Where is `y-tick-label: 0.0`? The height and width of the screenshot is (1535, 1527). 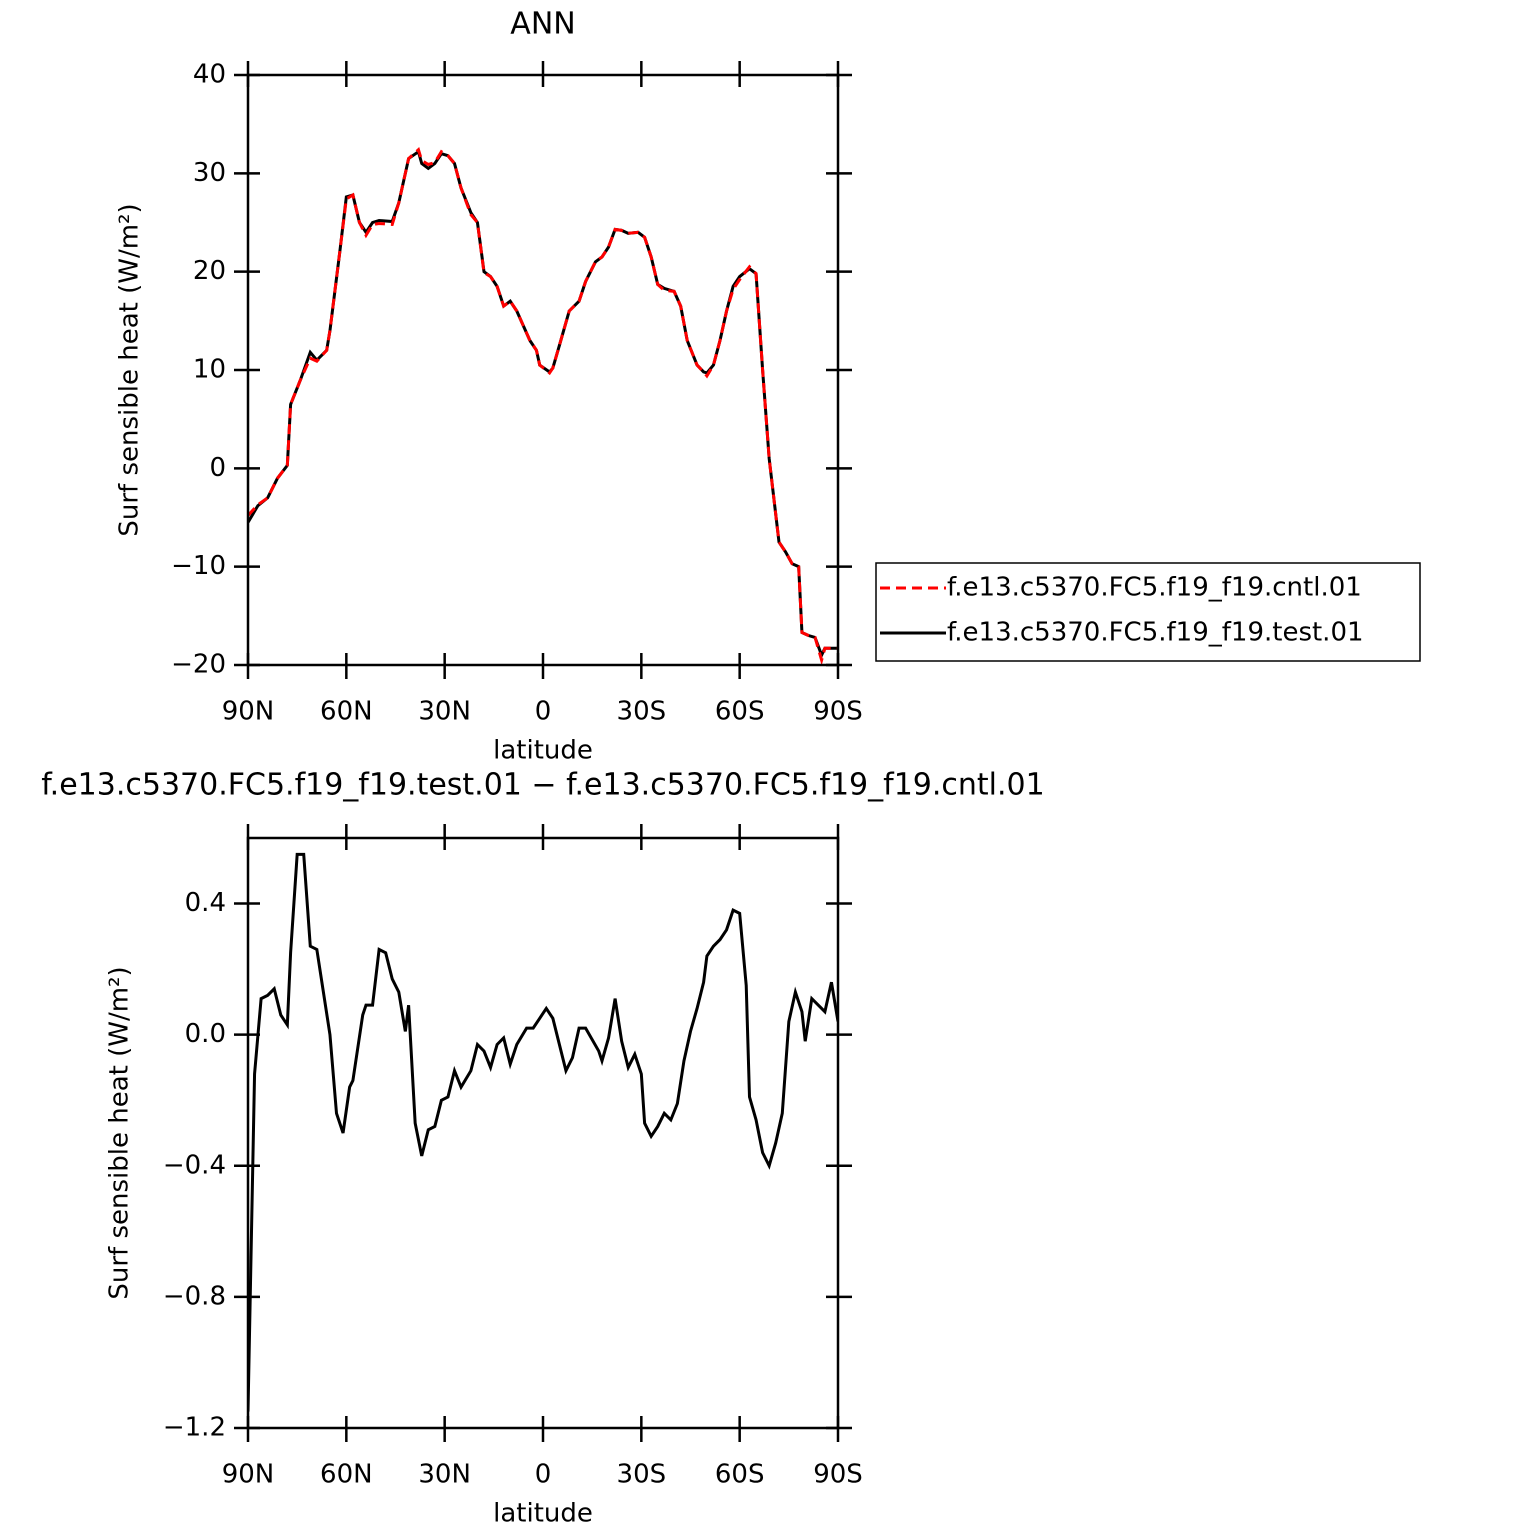
y-tick-label: 0.0 is located at coordinates (205, 1034).